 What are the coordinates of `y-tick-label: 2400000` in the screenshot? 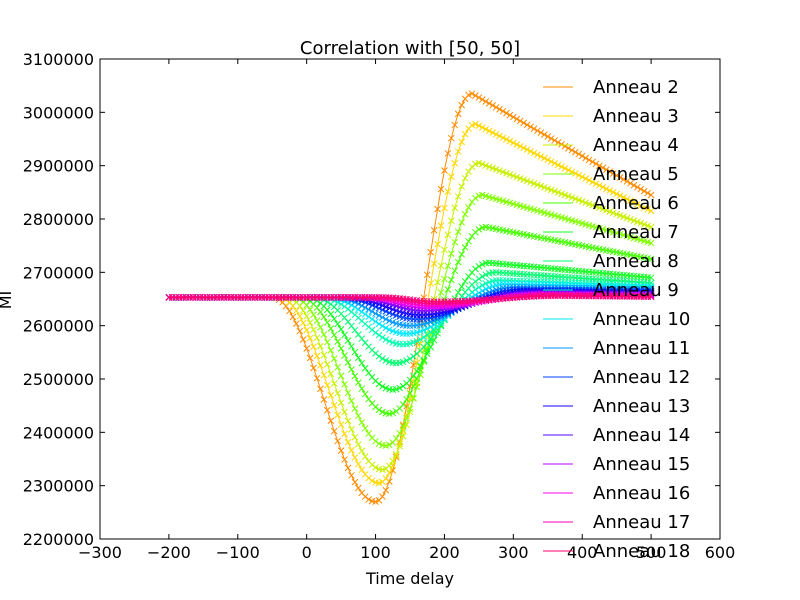 It's located at (58, 432).